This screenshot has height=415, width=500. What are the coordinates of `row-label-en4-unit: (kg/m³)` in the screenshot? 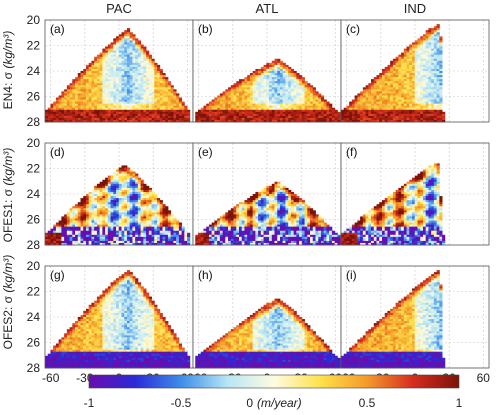 It's located at (8, 50).